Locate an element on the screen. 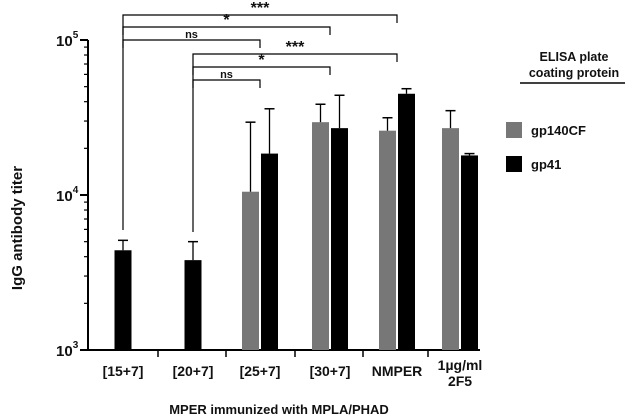  y-tick-label: 10⁴ is located at coordinates (67, 195).